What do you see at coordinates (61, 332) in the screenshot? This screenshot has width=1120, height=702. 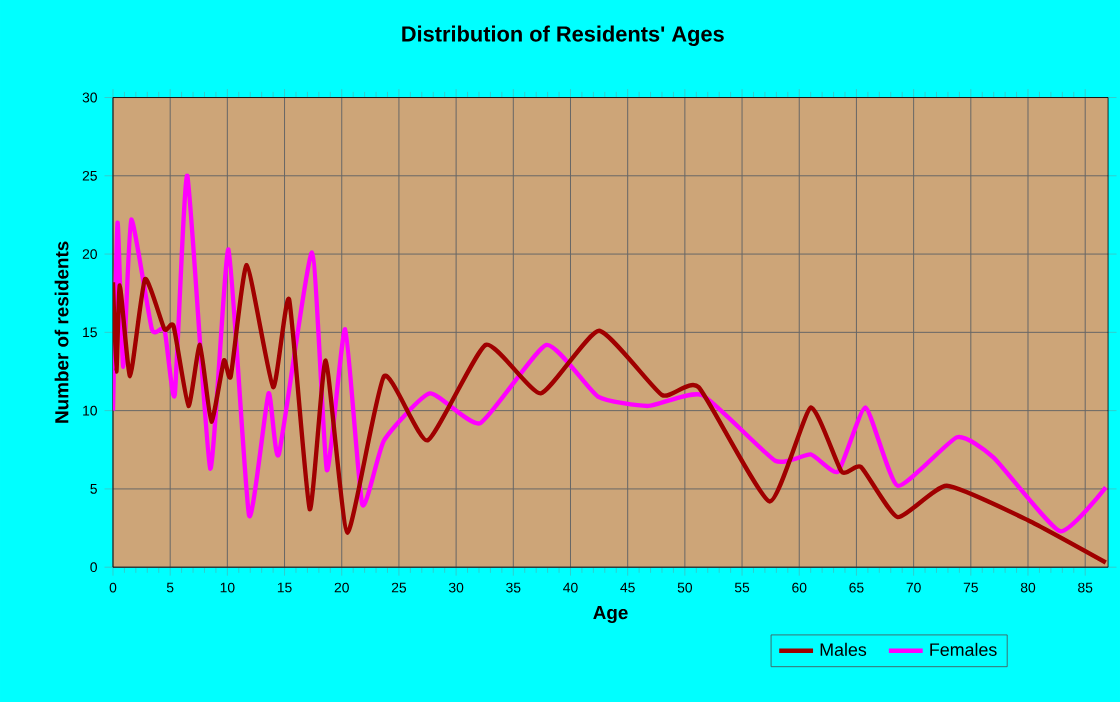 I see `y-axis-title: Number of residents` at bounding box center [61, 332].